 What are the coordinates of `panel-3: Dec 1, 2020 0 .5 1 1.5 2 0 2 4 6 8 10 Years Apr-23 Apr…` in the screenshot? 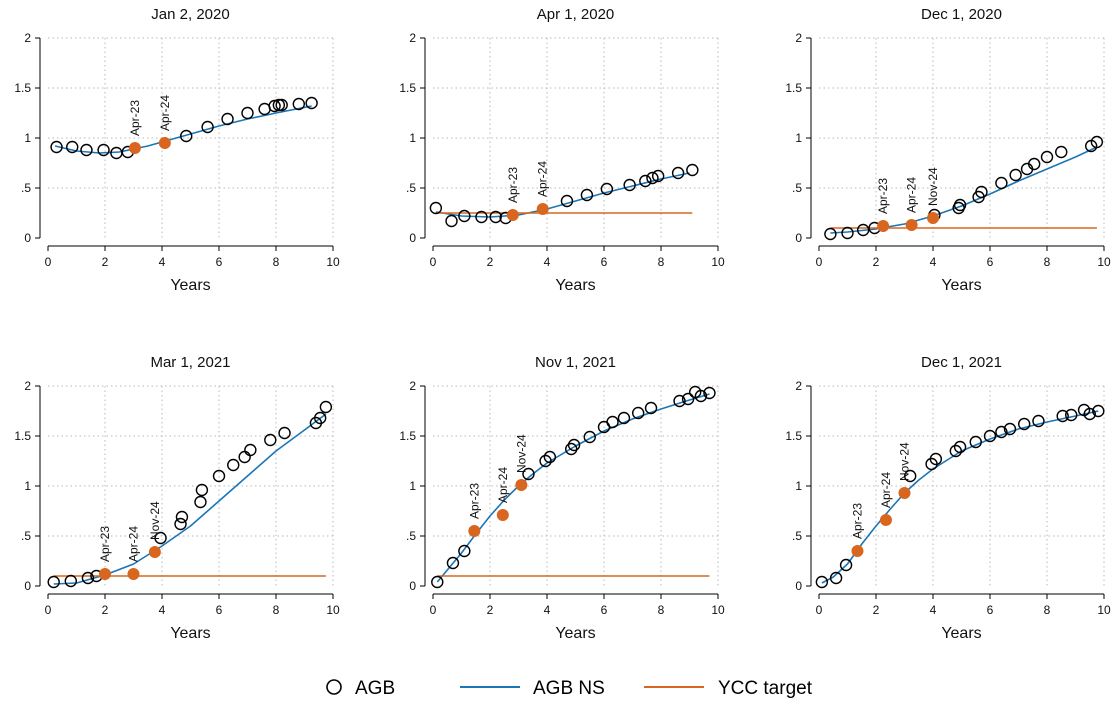 It's located at (948, 150).